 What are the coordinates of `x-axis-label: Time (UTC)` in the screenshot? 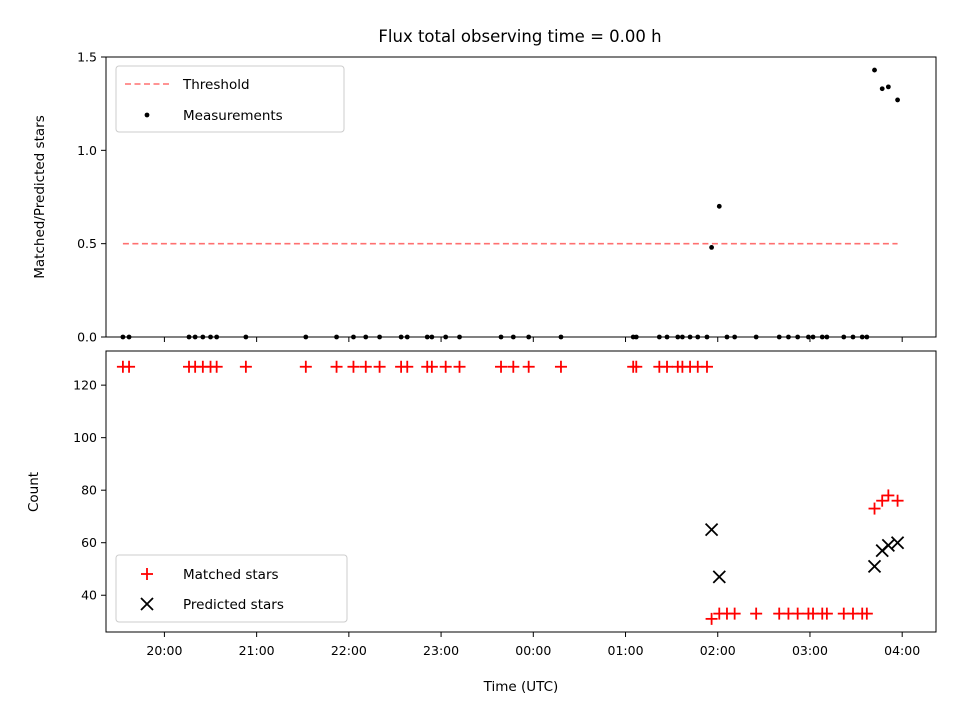 It's located at (521, 687).